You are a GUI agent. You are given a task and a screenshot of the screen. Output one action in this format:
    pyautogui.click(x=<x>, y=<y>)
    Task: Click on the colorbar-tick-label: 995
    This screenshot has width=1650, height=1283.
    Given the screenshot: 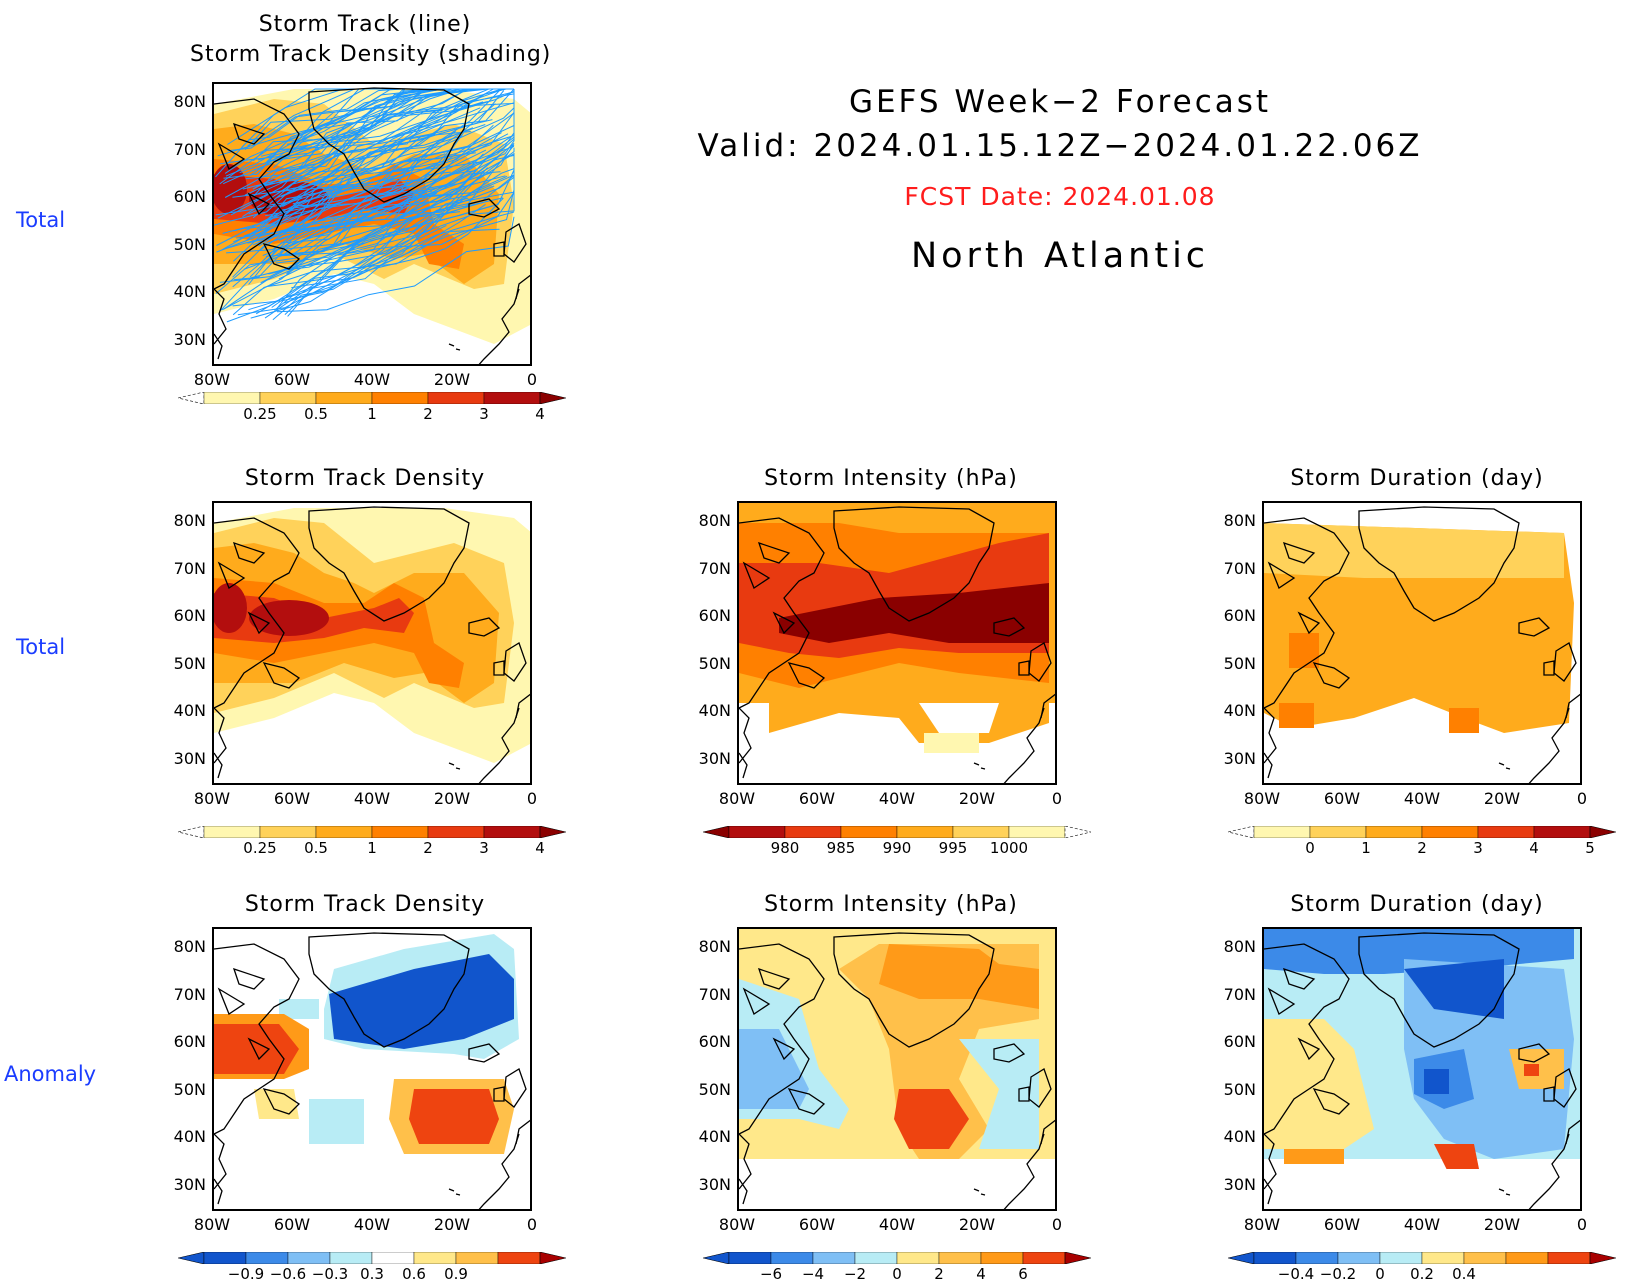 What is the action you would take?
    pyautogui.click(x=953, y=848)
    